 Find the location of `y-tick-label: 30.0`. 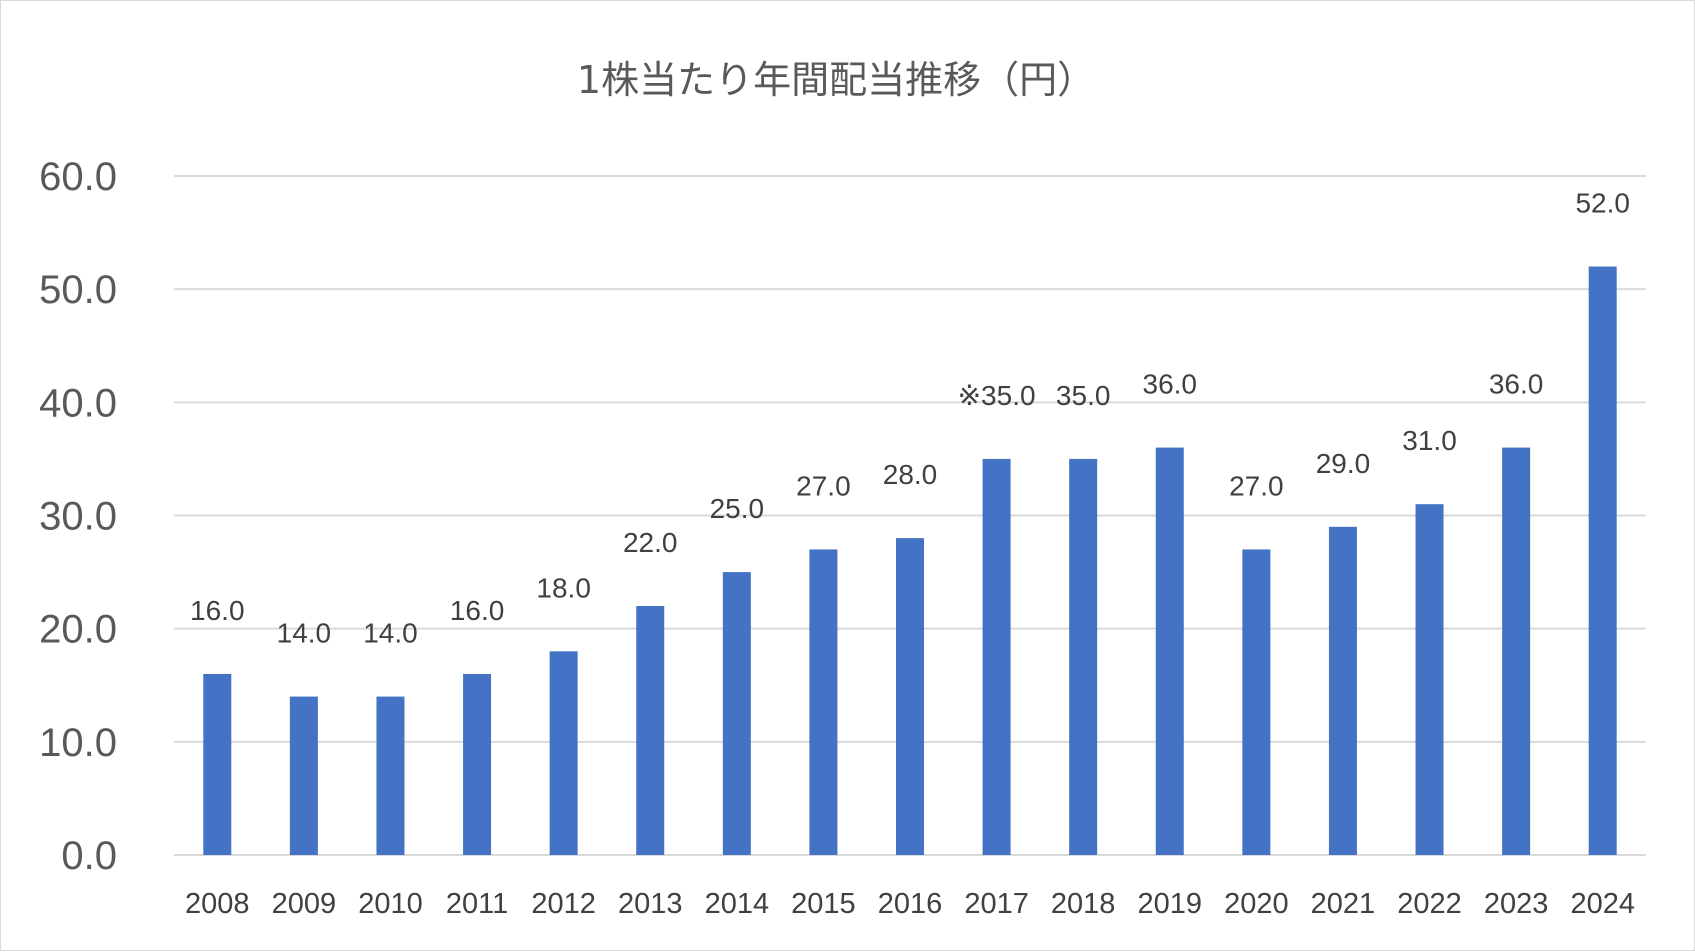

y-tick-label: 30.0 is located at coordinates (78, 517).